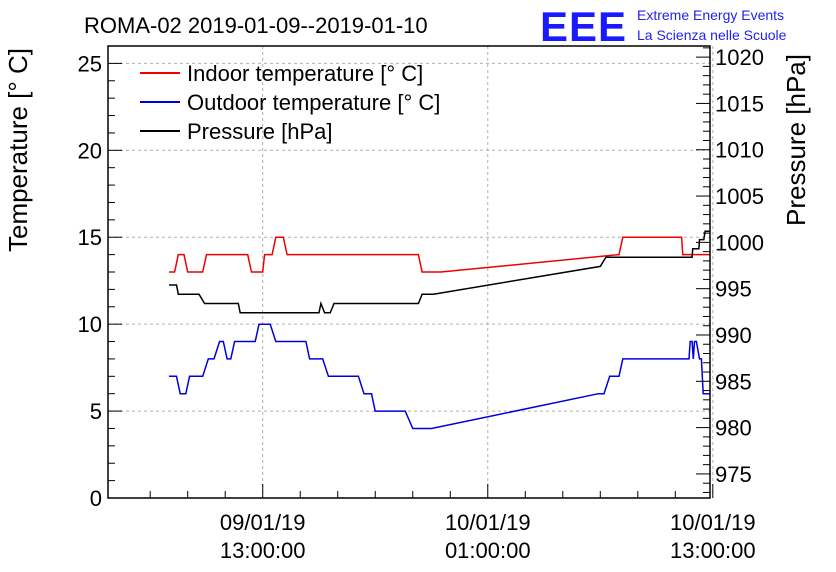 This screenshot has height=572, width=836. I want to click on y-tick-label: 10, so click(90, 324).